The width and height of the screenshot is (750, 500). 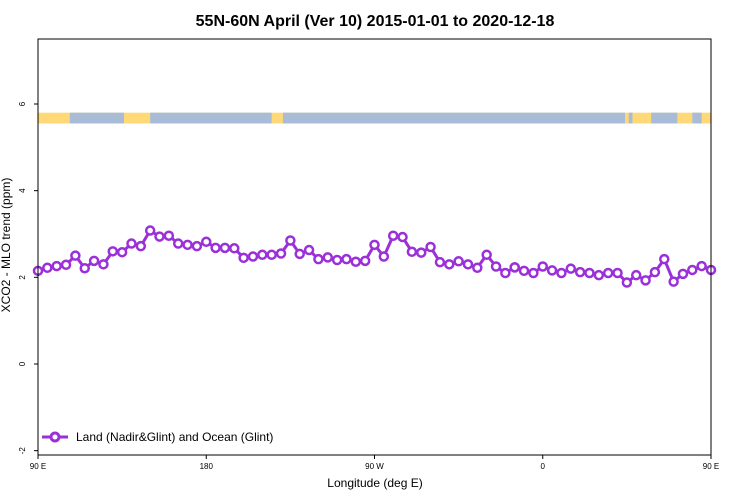 I want to click on y-axis: -2 0 2 4 6, so click(x=28, y=277).